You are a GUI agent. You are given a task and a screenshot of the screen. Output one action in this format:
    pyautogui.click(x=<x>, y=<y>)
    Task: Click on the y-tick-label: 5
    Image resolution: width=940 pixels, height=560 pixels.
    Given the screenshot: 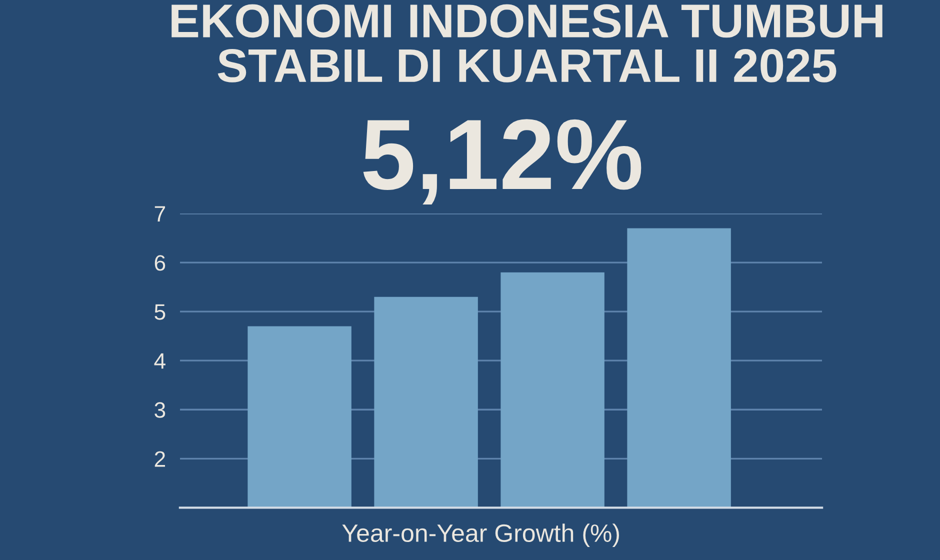 What is the action you would take?
    pyautogui.click(x=160, y=312)
    